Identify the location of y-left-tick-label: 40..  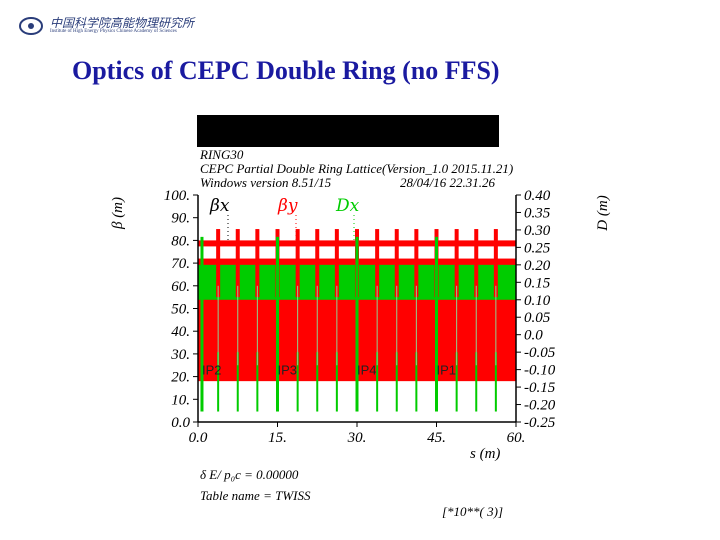
(180, 332).